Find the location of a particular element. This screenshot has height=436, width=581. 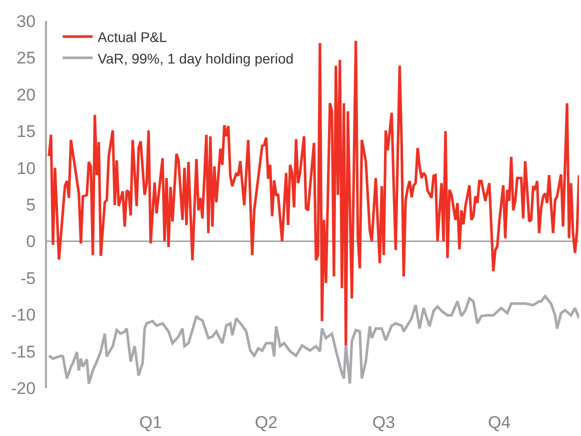

y-tick-label: 25 is located at coordinates (26, 58).